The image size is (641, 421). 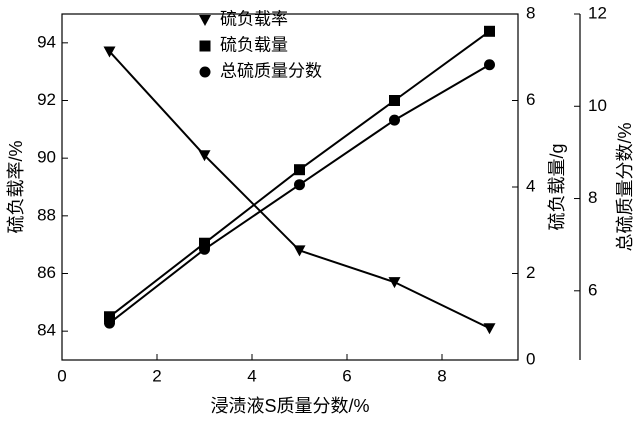 I want to click on x-tick-label: 6, so click(x=346, y=375).